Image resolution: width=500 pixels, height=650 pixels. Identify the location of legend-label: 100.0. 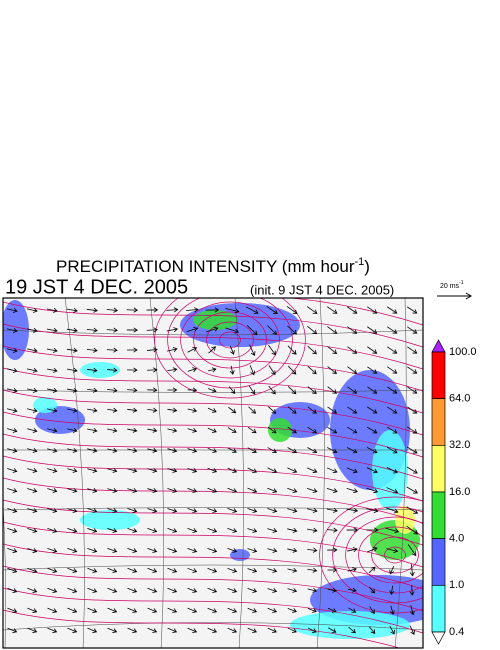
(463, 352).